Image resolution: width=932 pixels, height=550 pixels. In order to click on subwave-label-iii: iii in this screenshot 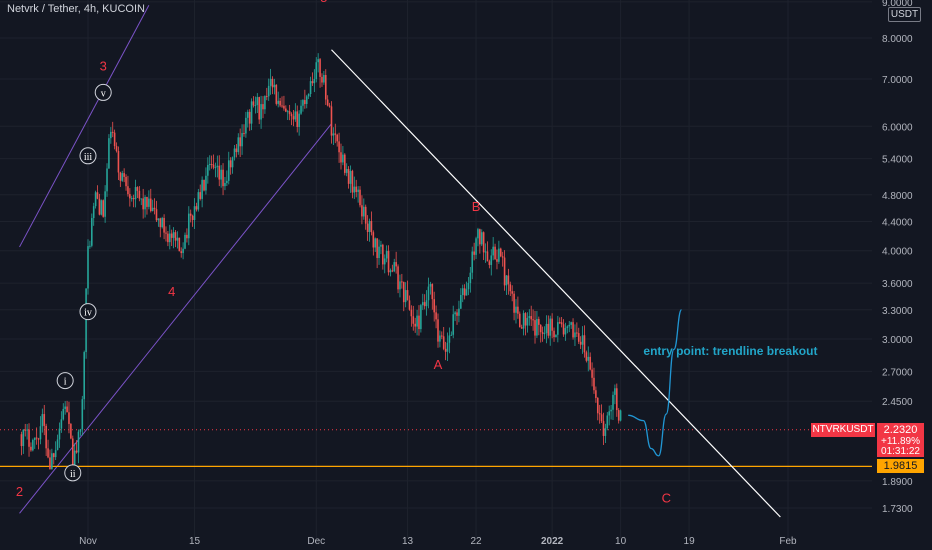, I will do `click(88, 157)`.